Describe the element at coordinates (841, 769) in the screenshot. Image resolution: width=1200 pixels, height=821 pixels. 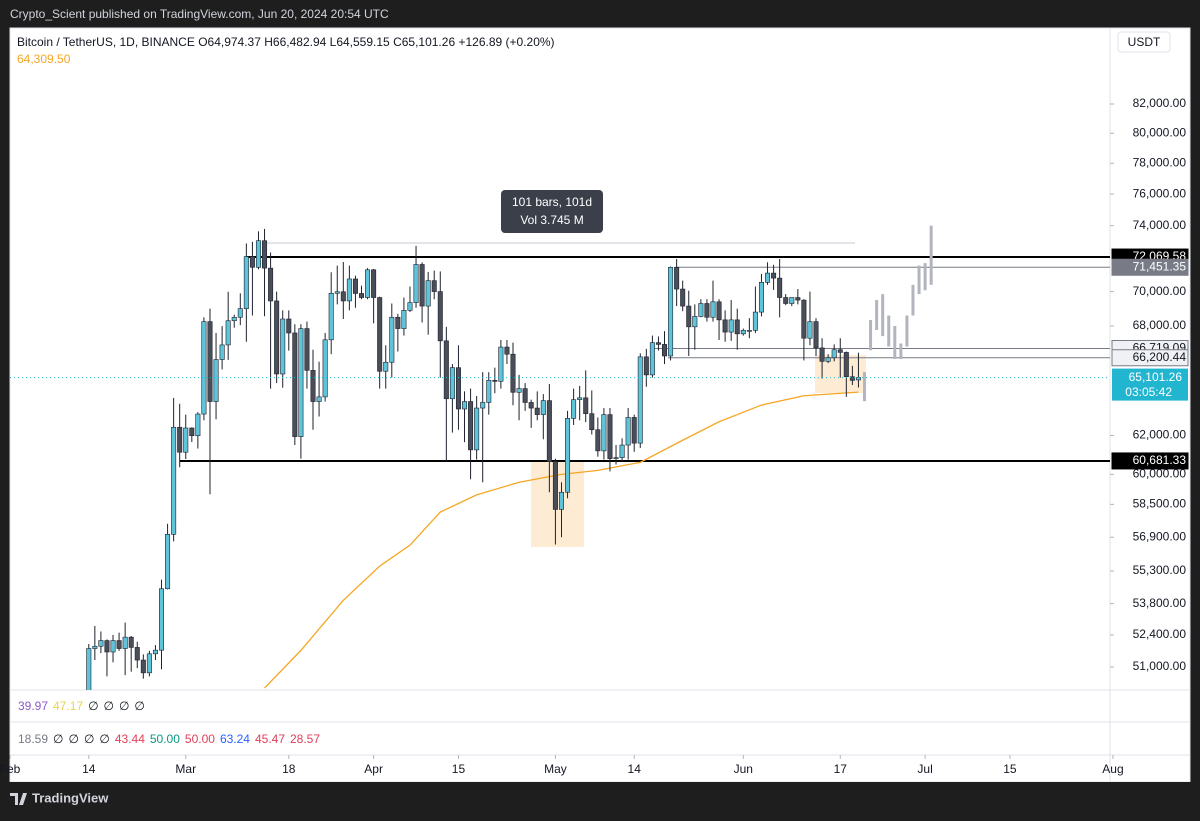
I see `x-tick-label: 17` at that location.